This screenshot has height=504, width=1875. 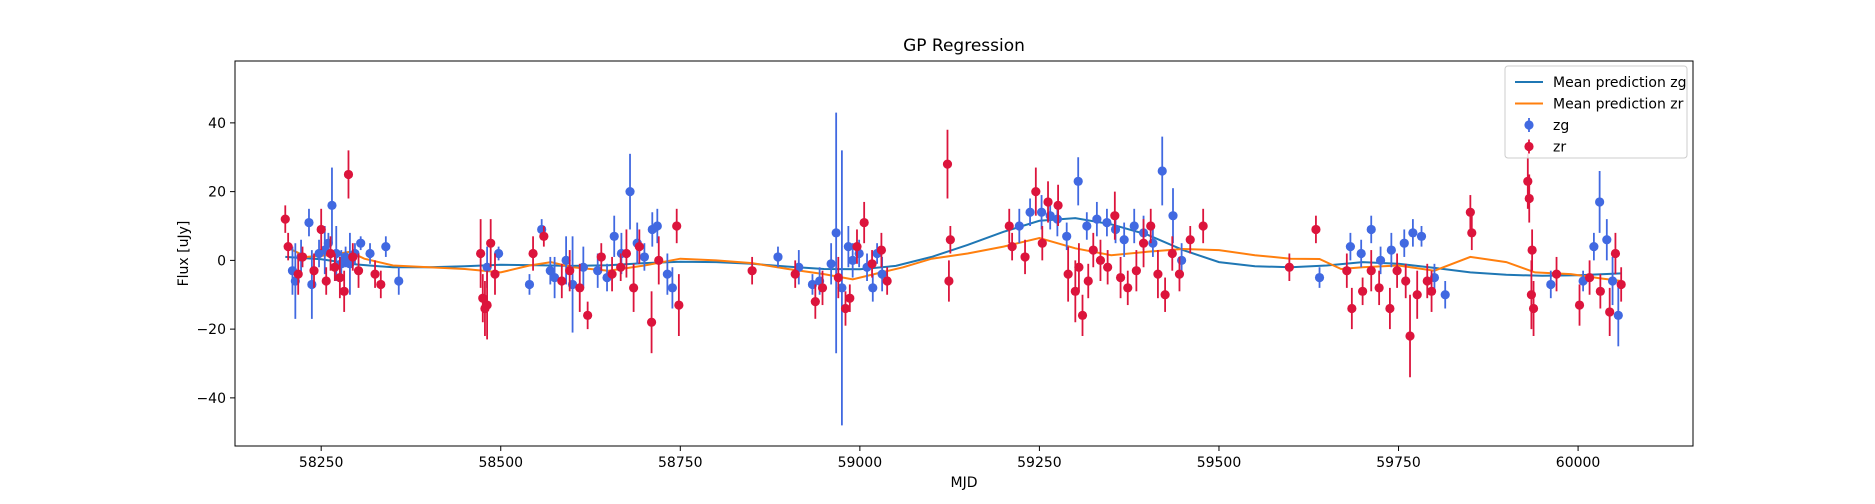 What do you see at coordinates (1620, 83) in the screenshot?
I see `legend-label-0: Mean prediction zg` at bounding box center [1620, 83].